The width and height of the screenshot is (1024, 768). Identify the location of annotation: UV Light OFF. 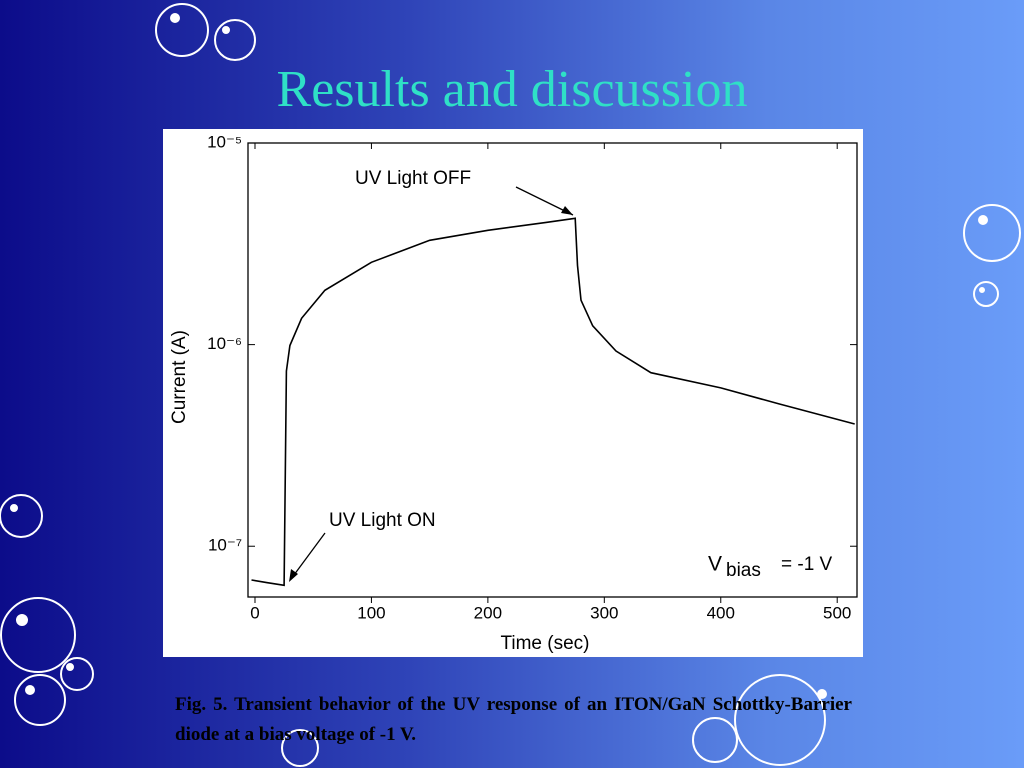
(413, 178).